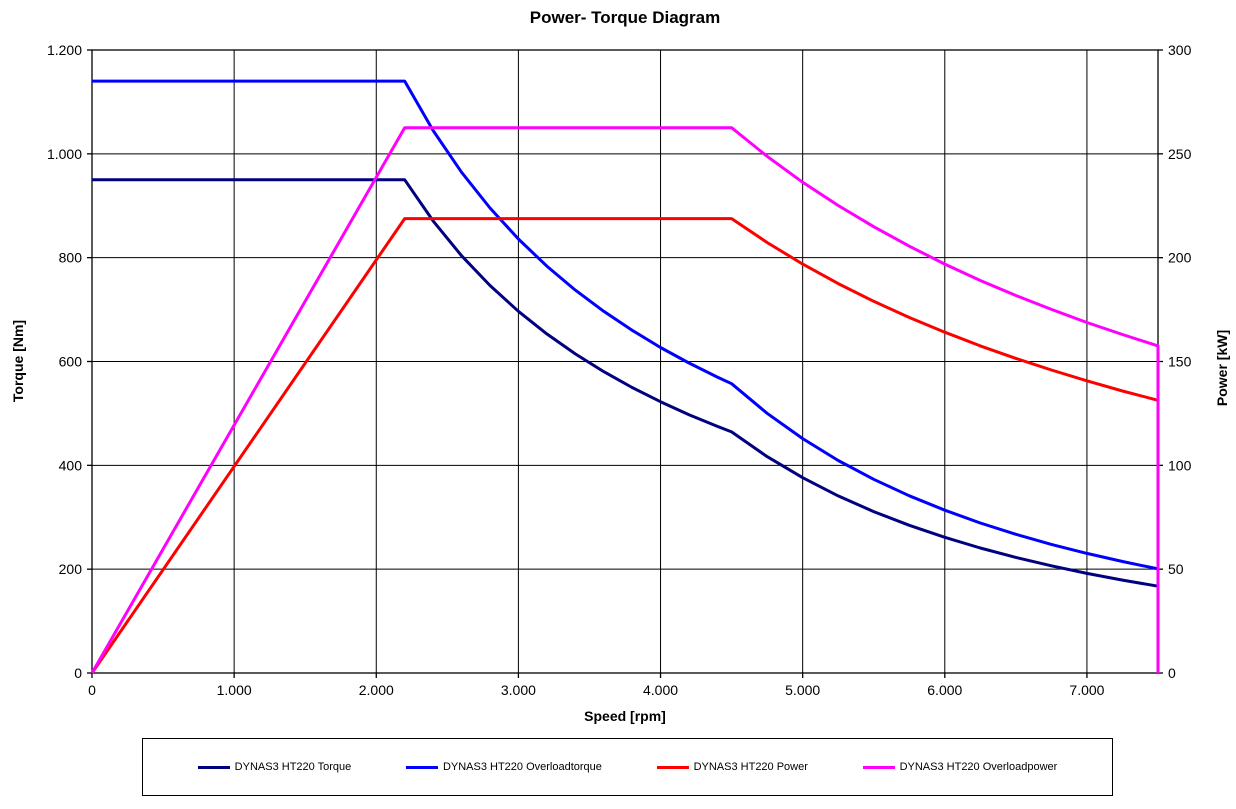  What do you see at coordinates (234, 690) in the screenshot?
I see `x-tick-label: 1.000` at bounding box center [234, 690].